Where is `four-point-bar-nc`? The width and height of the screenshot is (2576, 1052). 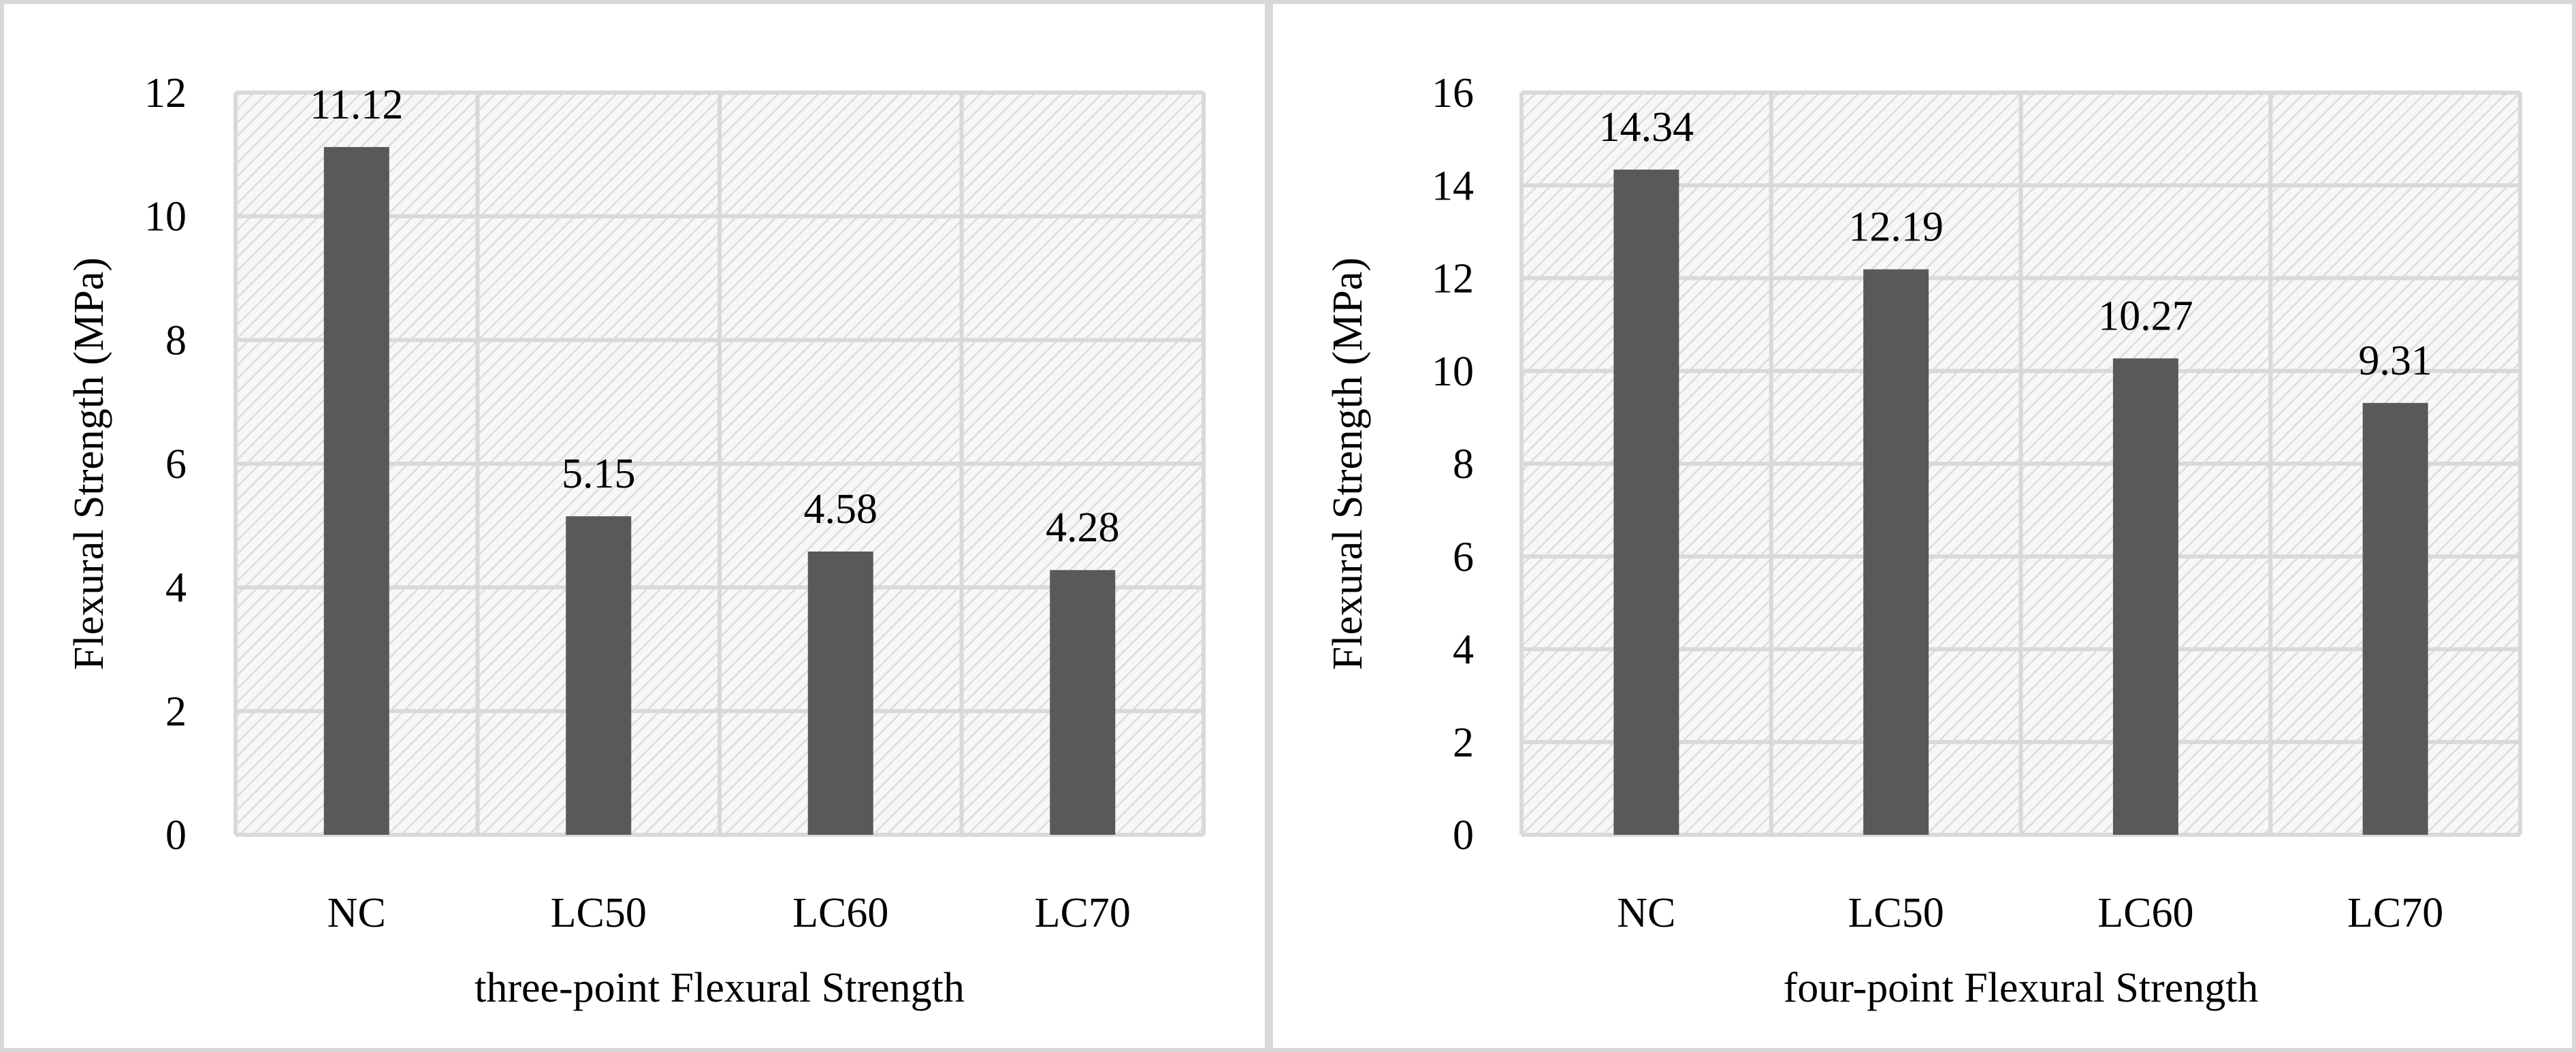 four-point-bar-nc is located at coordinates (1646, 503).